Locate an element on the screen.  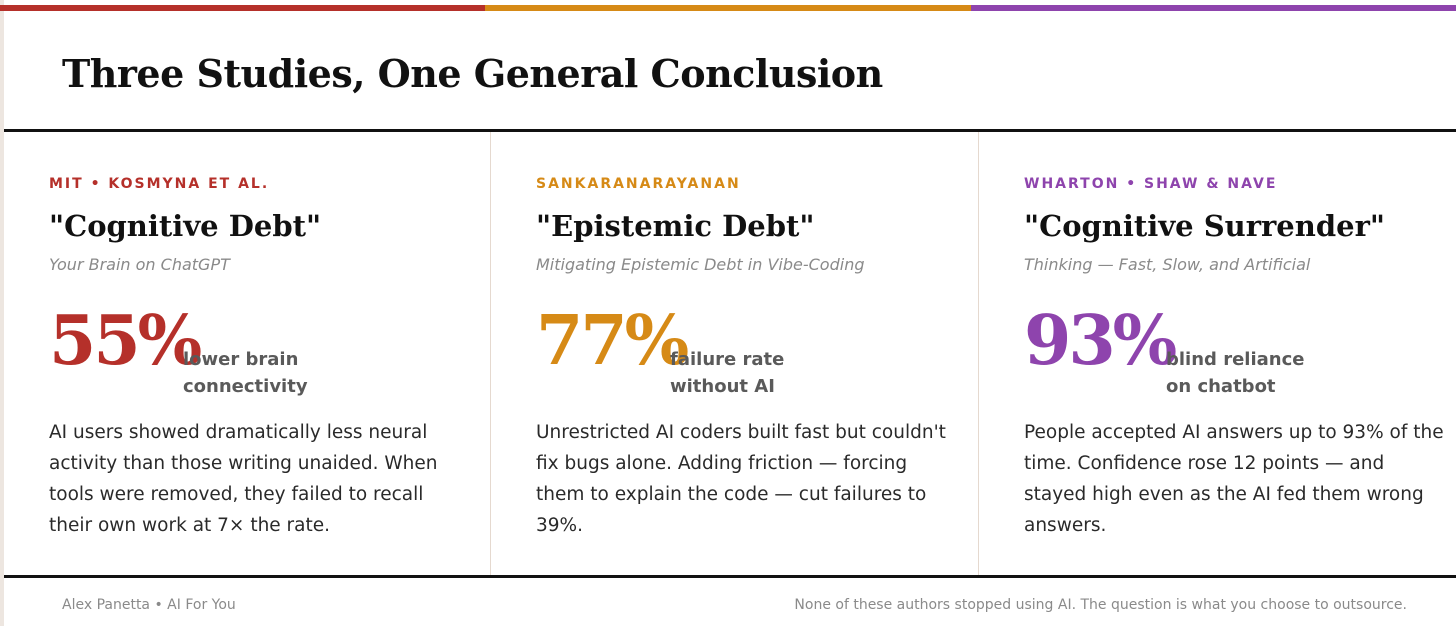
study-source-label: WHARTON • SHAW & NAVE is located at coordinates (1151, 184).